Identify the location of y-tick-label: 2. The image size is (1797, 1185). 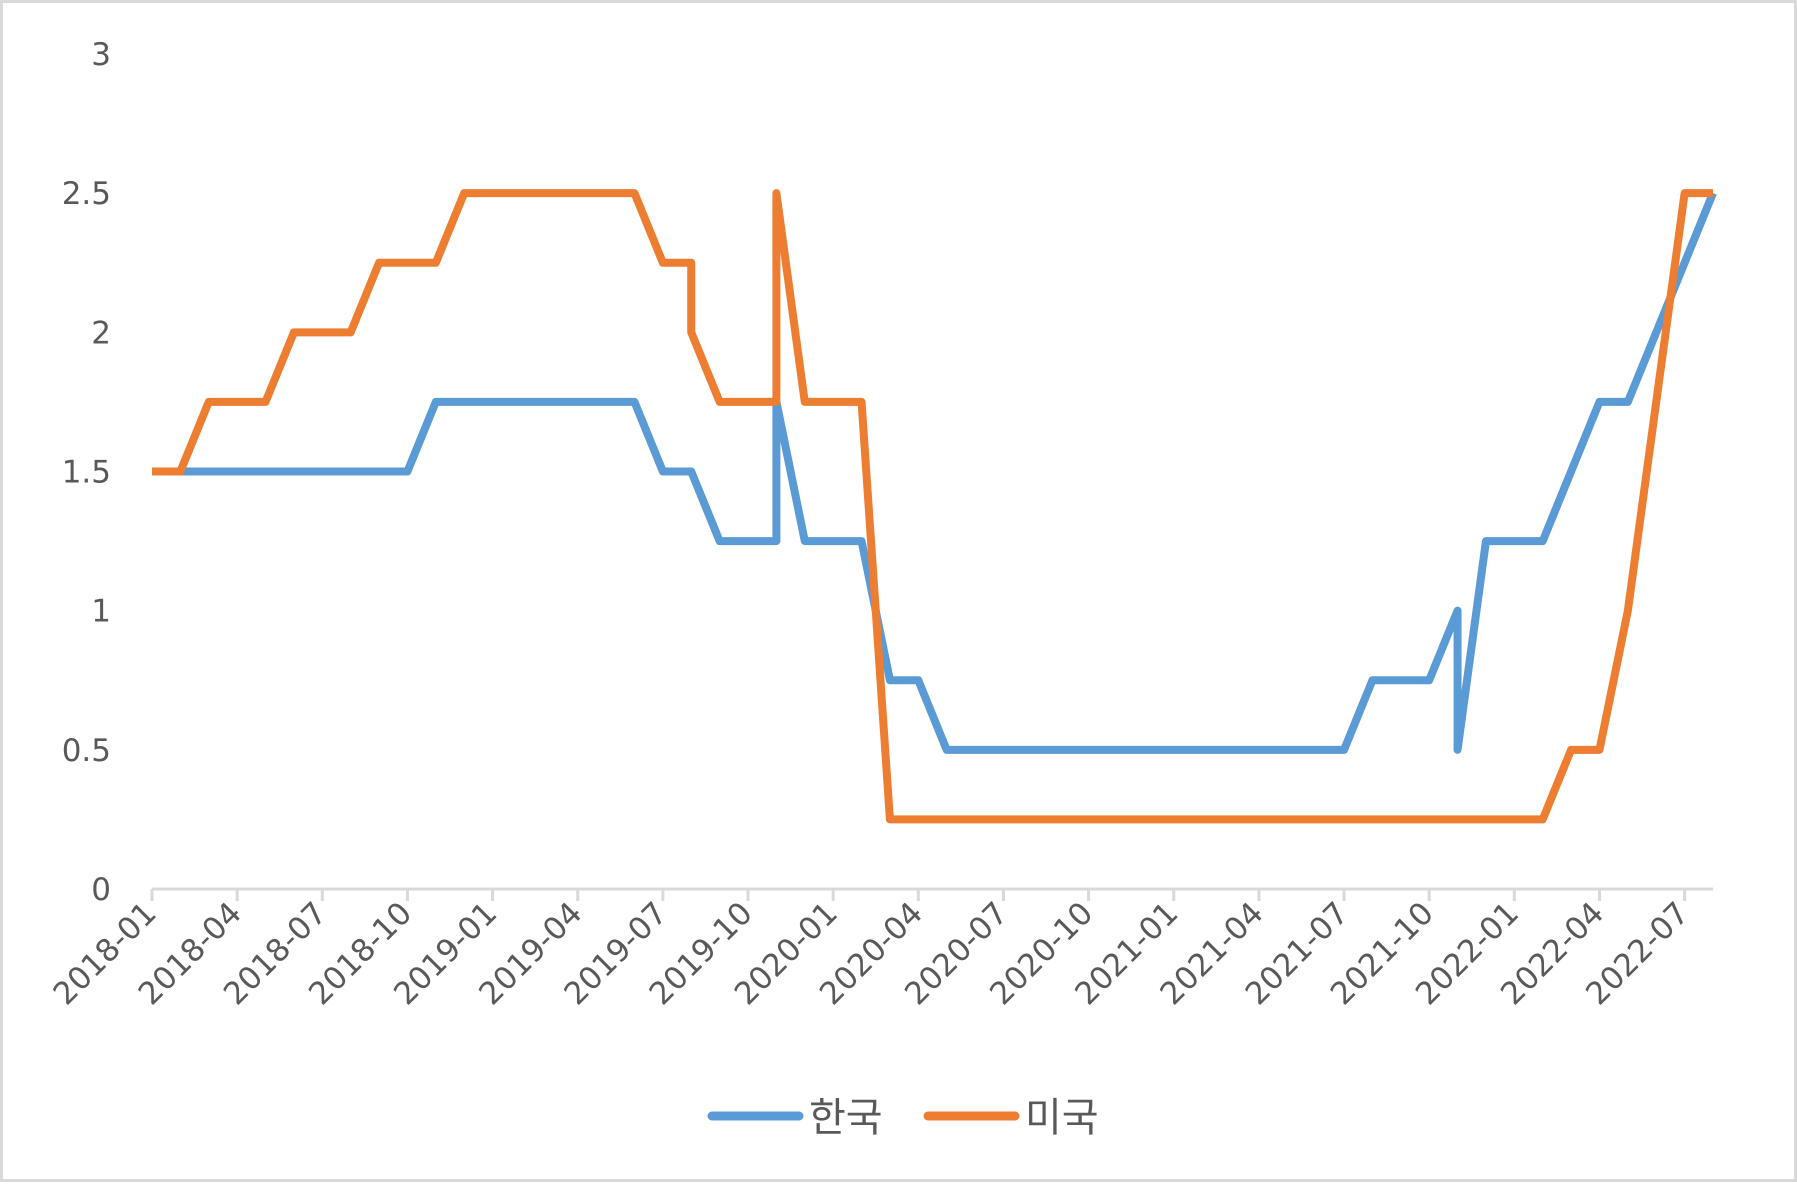
(101, 333).